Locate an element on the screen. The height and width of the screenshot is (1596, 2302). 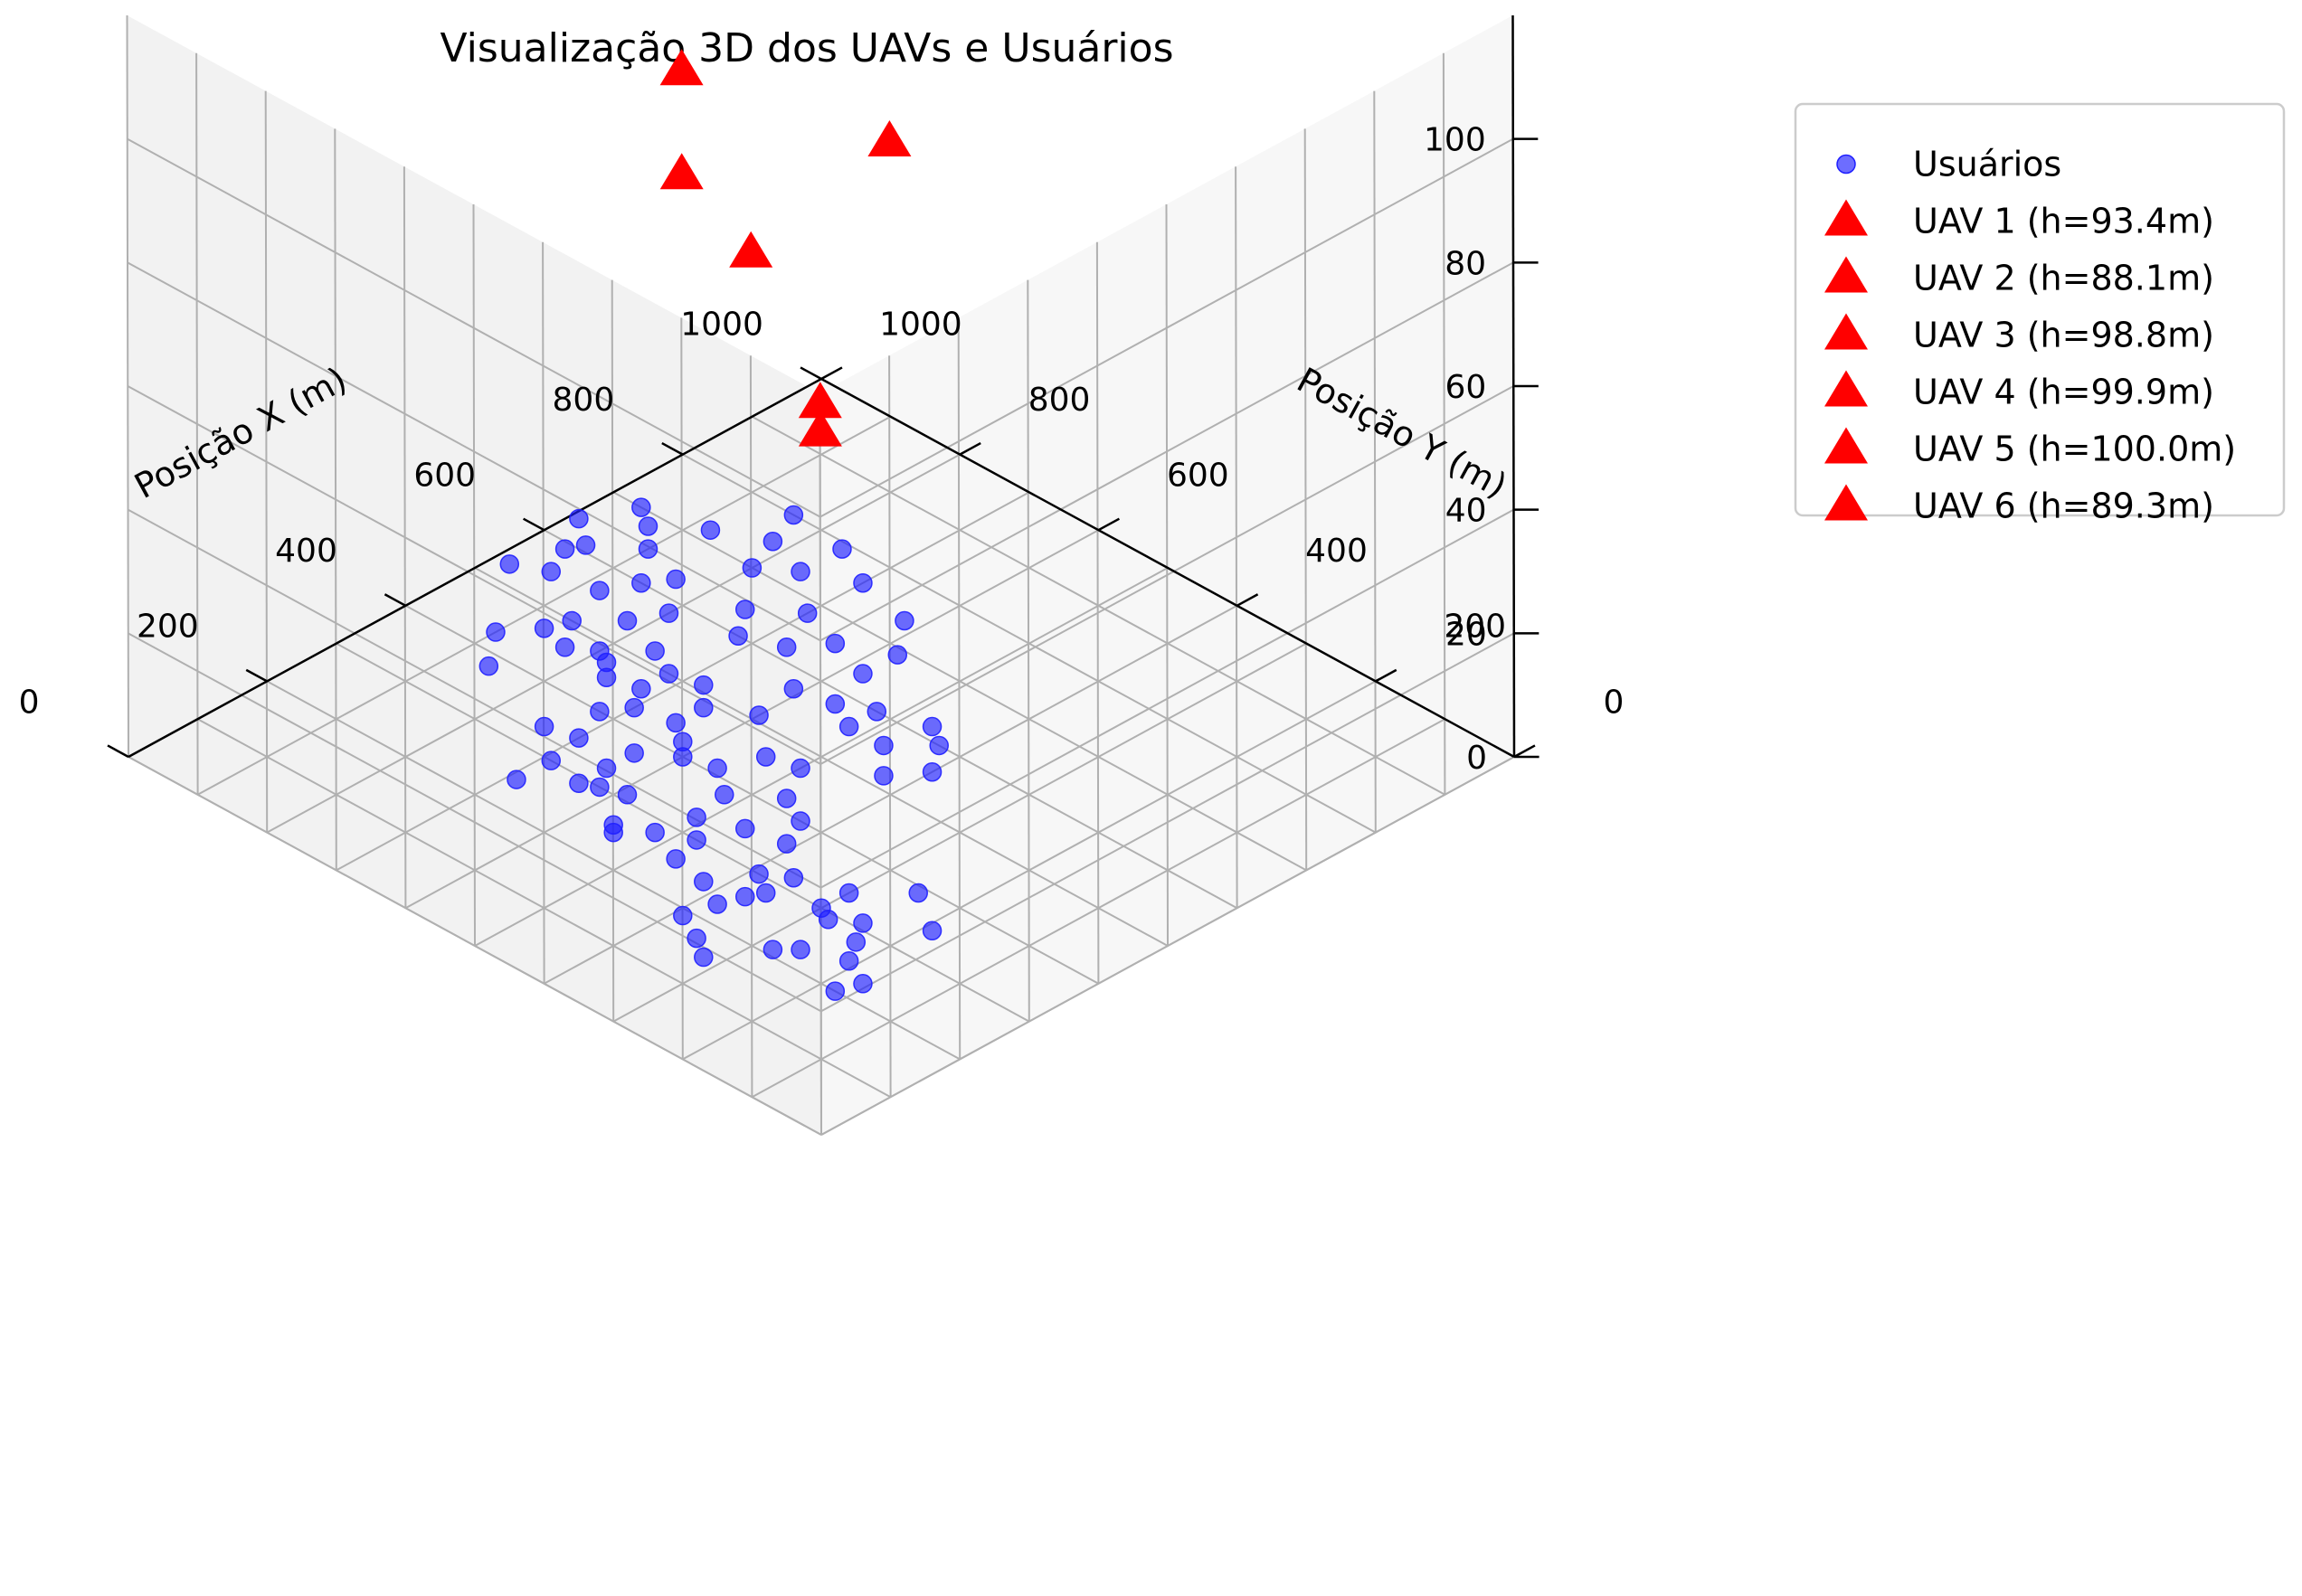
y-tick-label: 200 is located at coordinates (1475, 628).